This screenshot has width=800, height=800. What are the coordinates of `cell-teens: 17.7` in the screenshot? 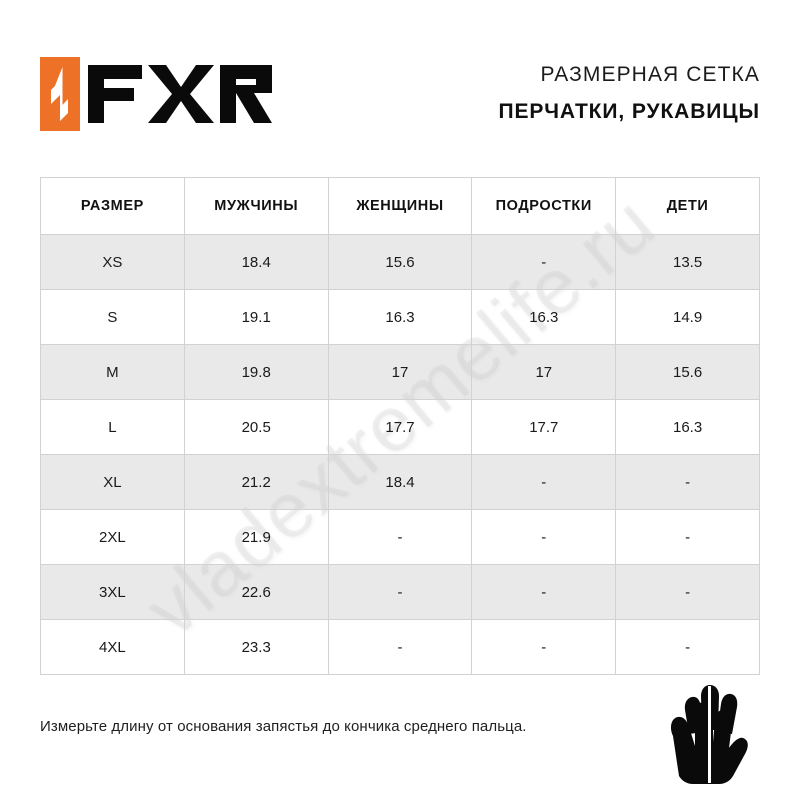 It's located at (544, 427).